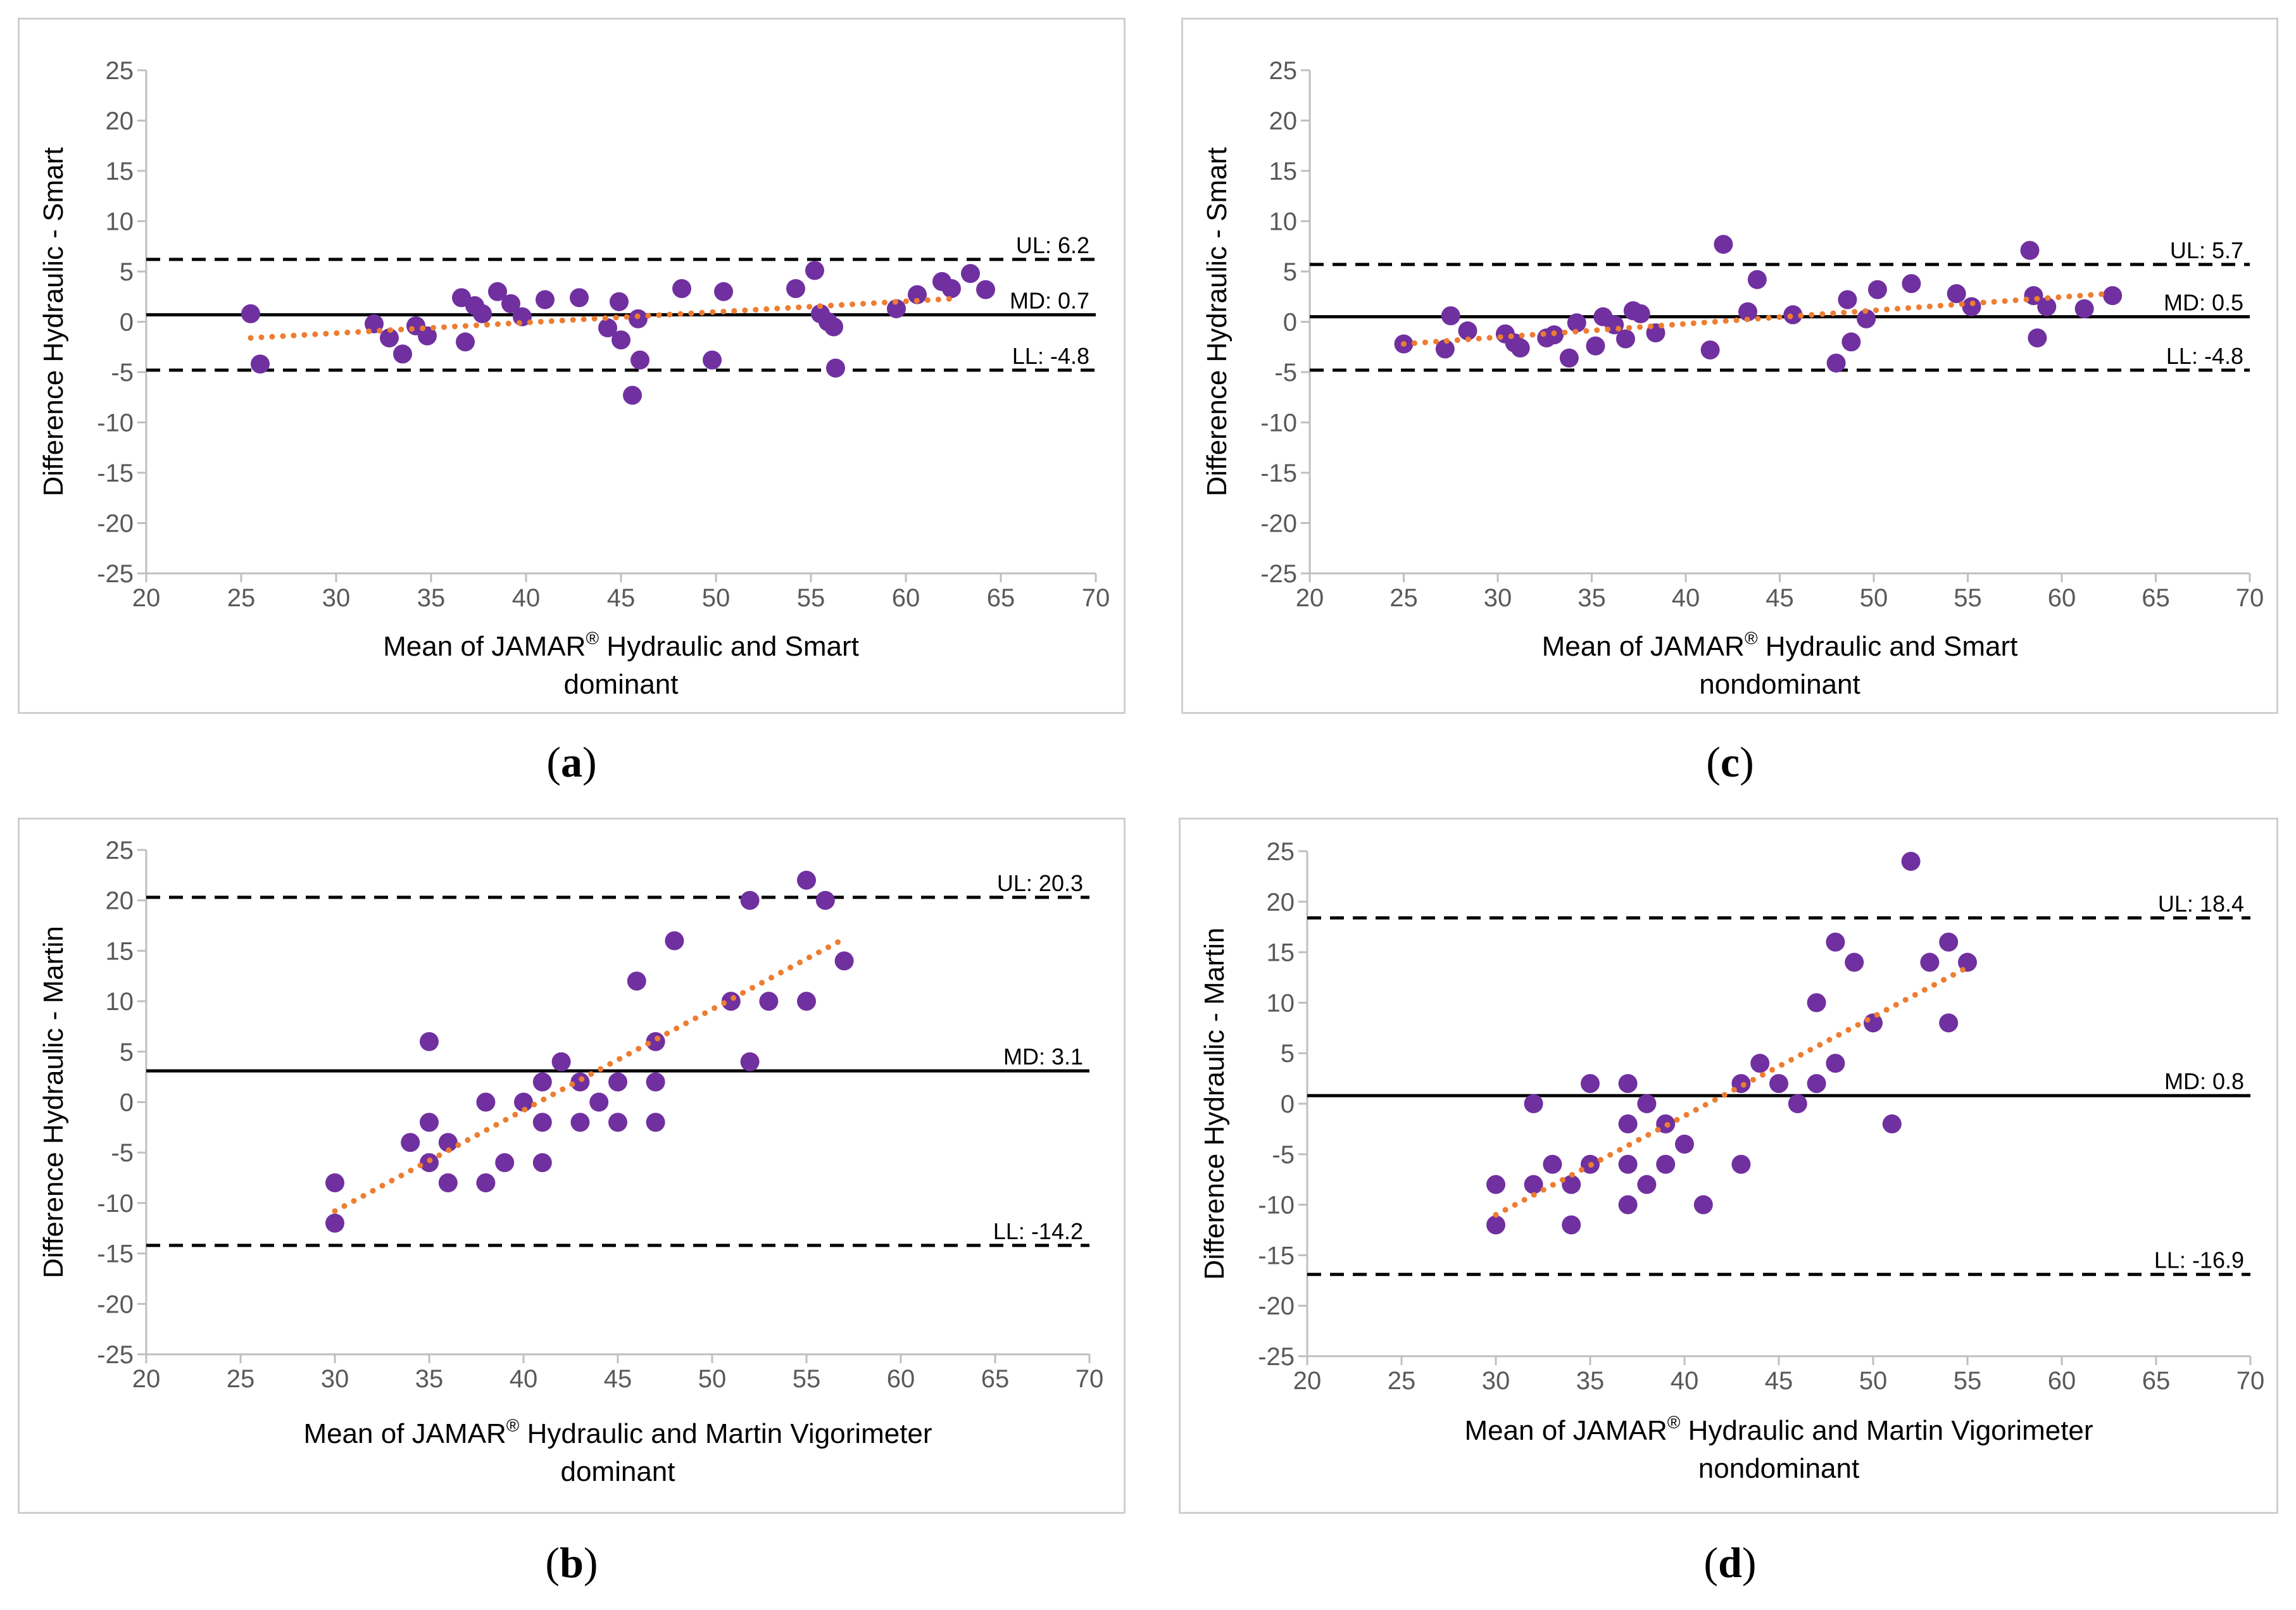 The height and width of the screenshot is (1610, 2296). I want to click on limit-label: UL: 18.4, so click(2201, 903).